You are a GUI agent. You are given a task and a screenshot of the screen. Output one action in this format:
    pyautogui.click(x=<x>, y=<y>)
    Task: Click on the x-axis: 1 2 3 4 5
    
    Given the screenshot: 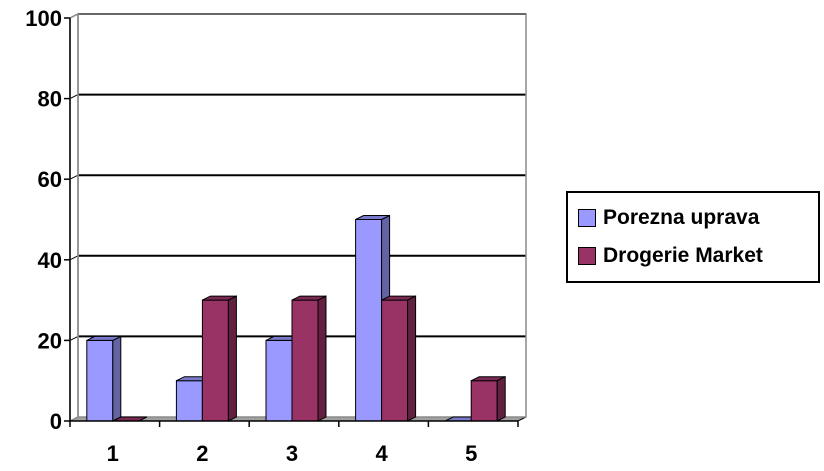 What is the action you would take?
    pyautogui.click(x=294, y=443)
    